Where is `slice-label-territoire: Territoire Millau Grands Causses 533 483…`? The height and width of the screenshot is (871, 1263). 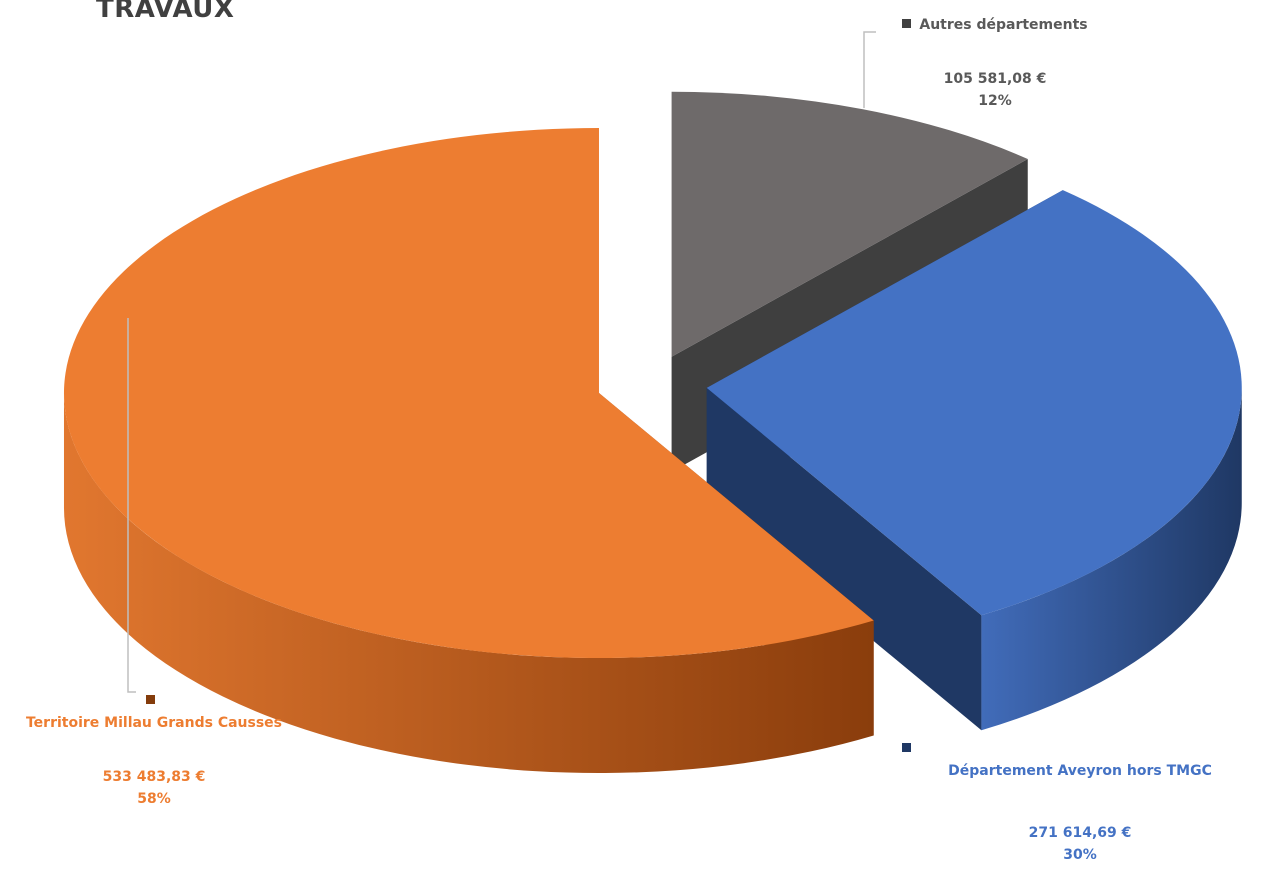 slice-label-territoire: Territoire Millau Grands Causses 533 483… is located at coordinates (154, 750).